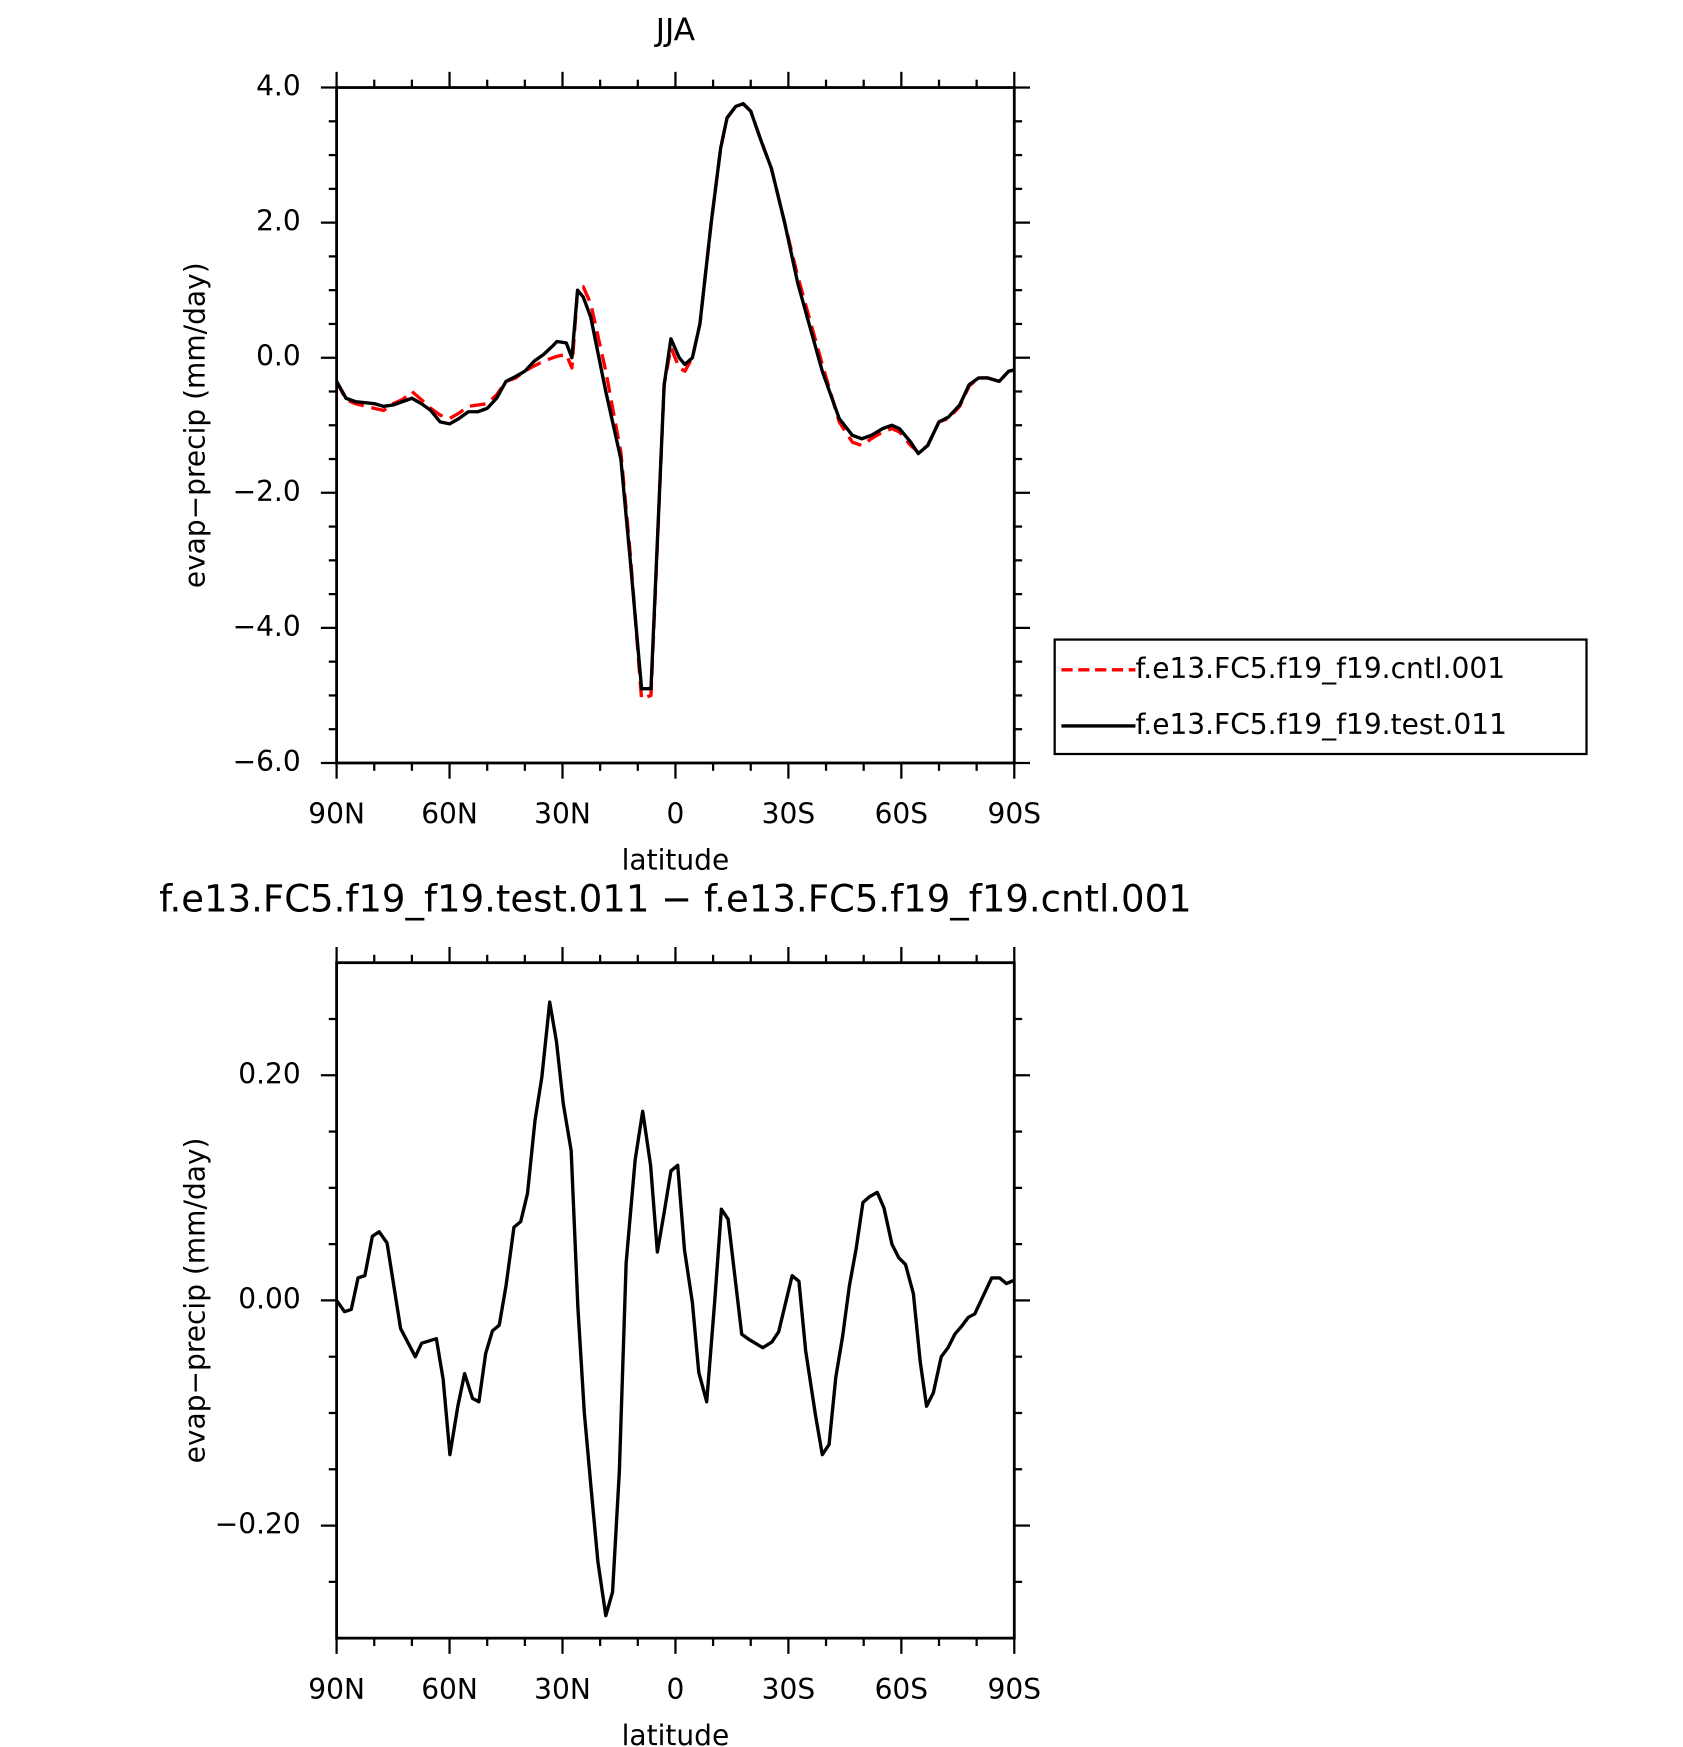  What do you see at coordinates (1320, 724) in the screenshot?
I see `legend-label: f.e13.FC5.f19_f19.test.011` at bounding box center [1320, 724].